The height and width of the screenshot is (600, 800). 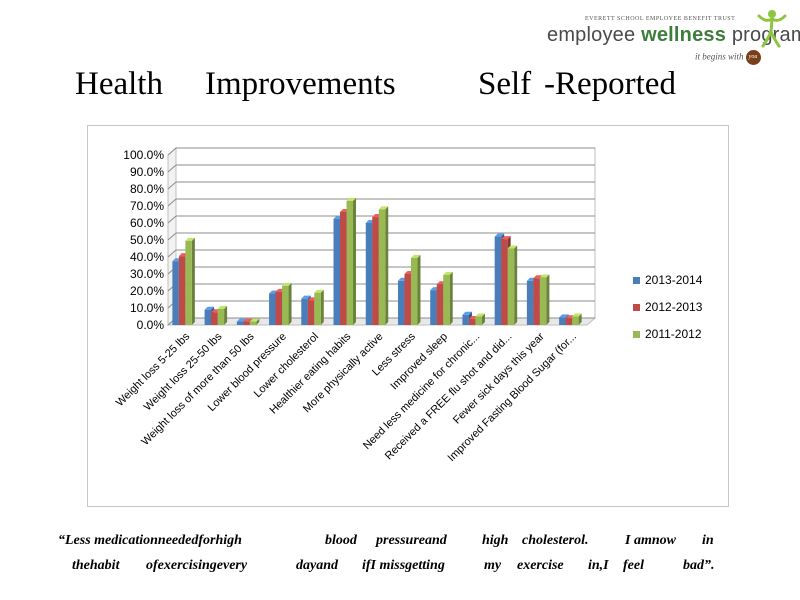 What do you see at coordinates (493, 565) in the screenshot?
I see `quote-line-2-part: my` at bounding box center [493, 565].